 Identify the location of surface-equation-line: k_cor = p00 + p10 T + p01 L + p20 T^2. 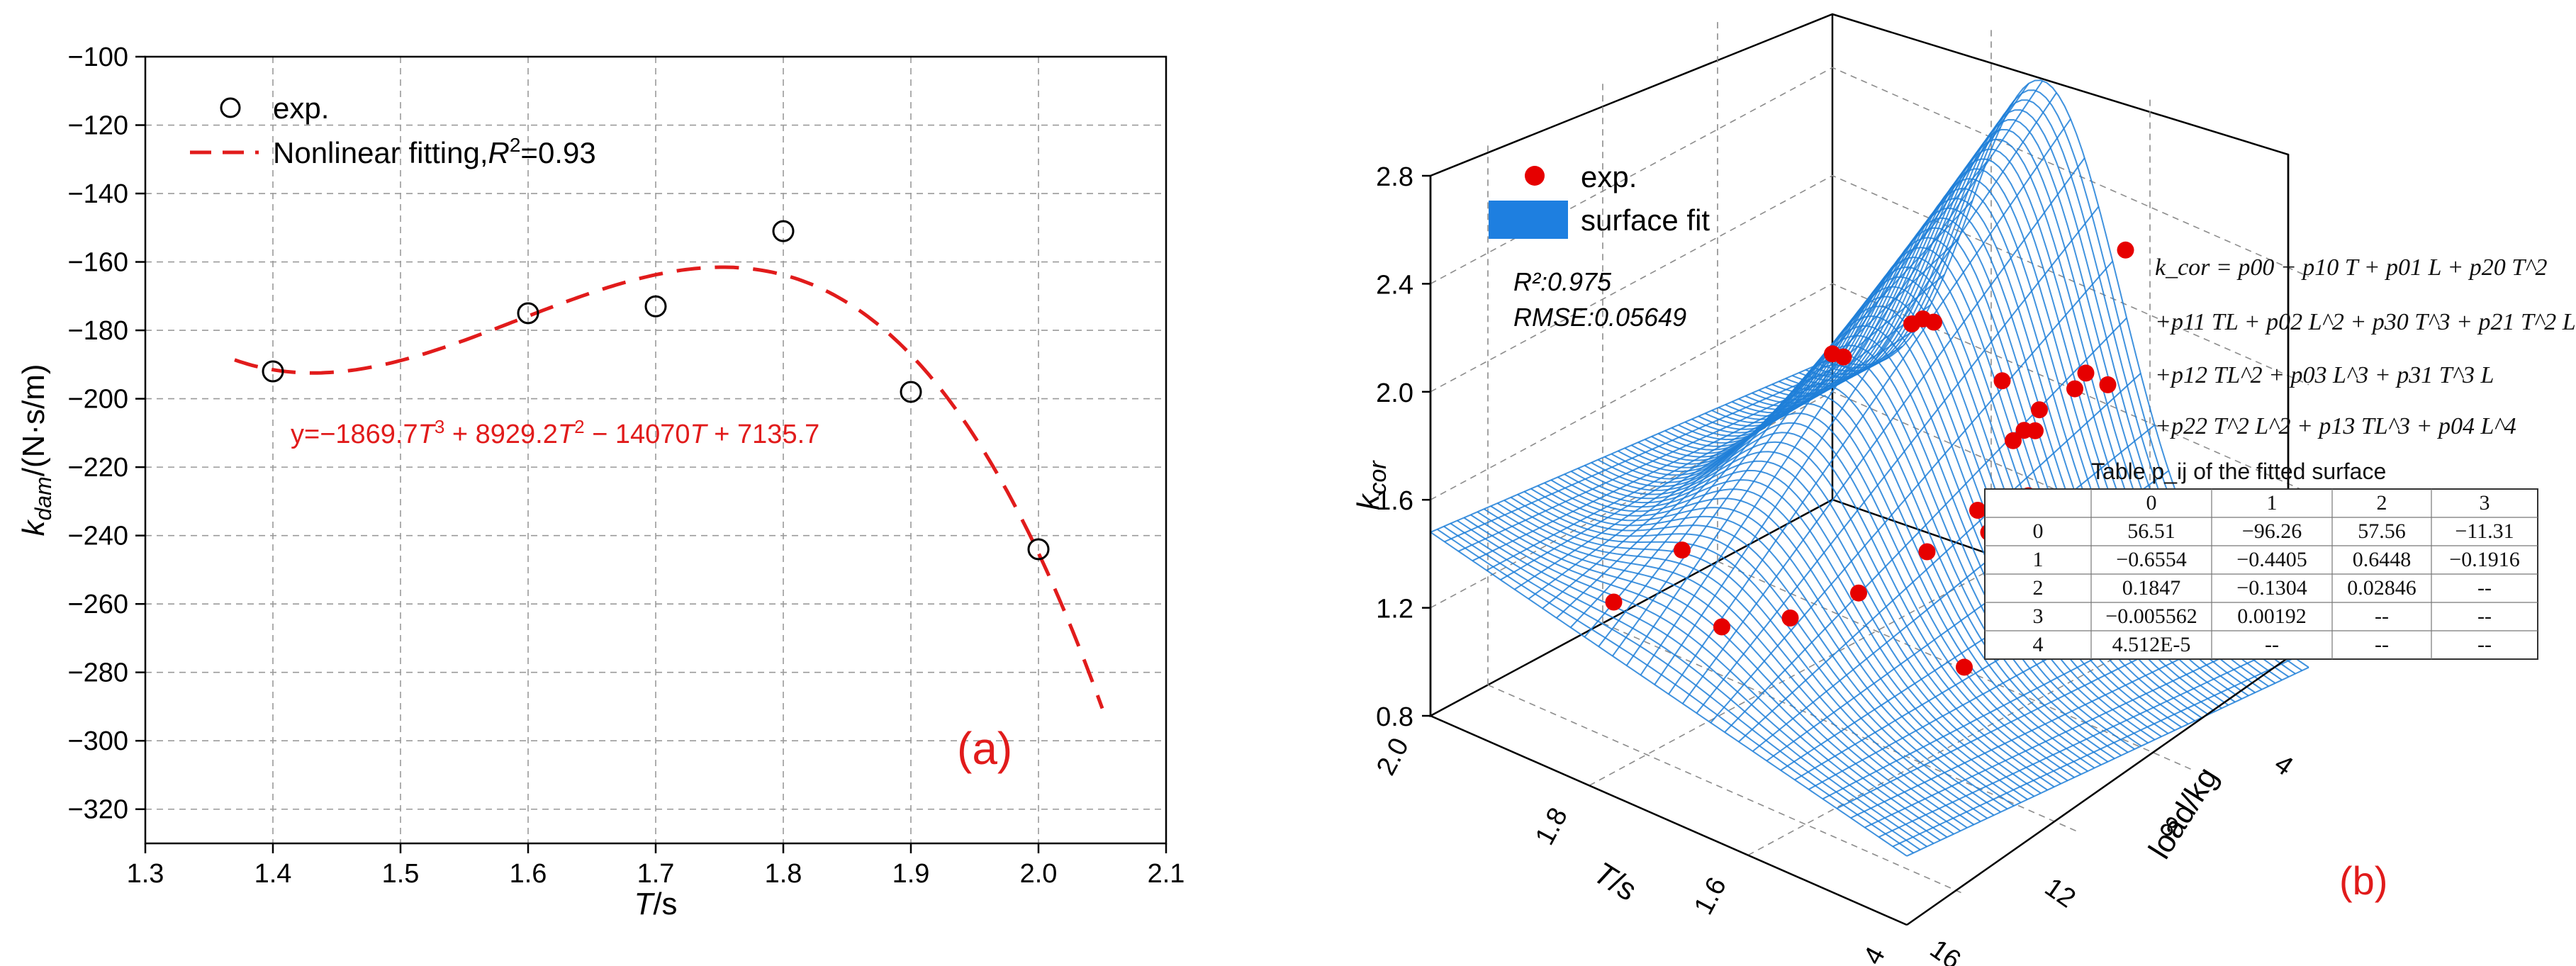
(2351, 267).